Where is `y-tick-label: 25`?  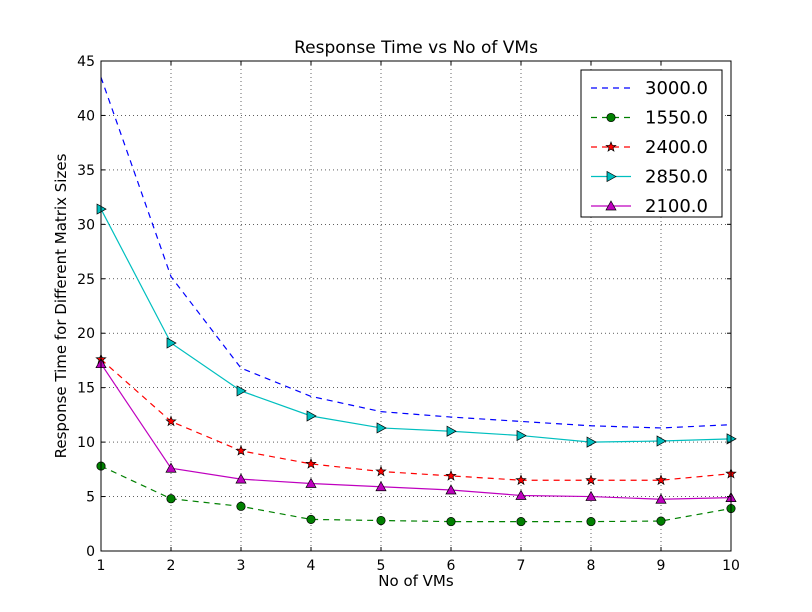
y-tick-label: 25 is located at coordinates (86, 280).